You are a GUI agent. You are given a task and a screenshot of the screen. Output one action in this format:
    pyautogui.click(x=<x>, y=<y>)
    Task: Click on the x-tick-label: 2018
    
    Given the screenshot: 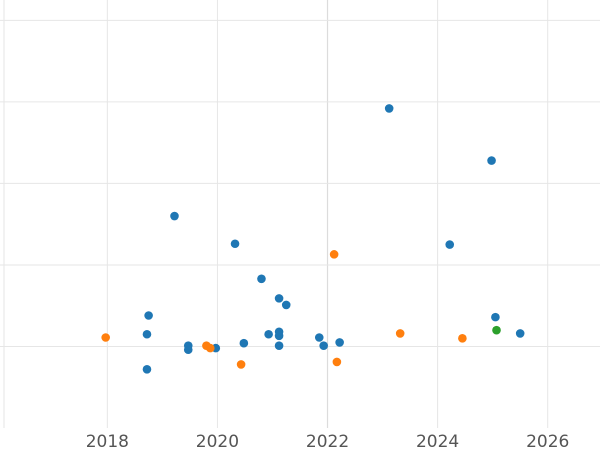 What is the action you would take?
    pyautogui.click(x=107, y=441)
    